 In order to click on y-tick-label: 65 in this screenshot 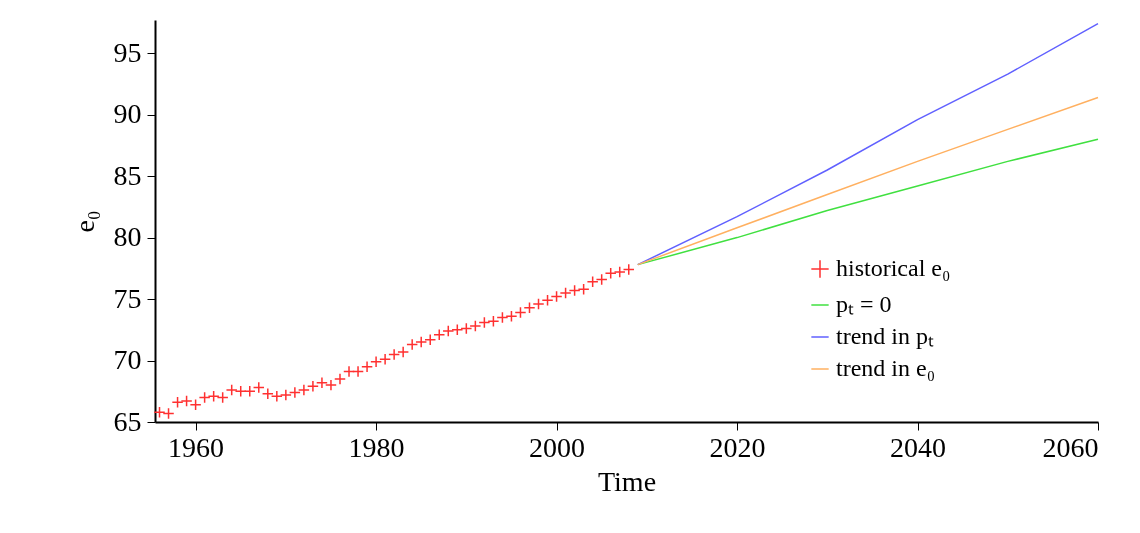, I will do `click(127, 421)`.